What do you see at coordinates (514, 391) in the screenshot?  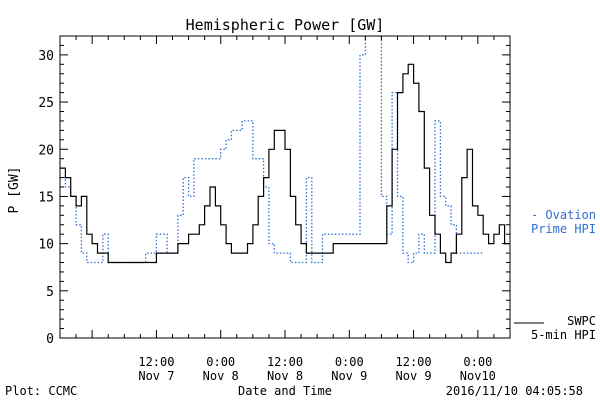 I see `plot-timestamp: 2016/11/10 04:05:58` at bounding box center [514, 391].